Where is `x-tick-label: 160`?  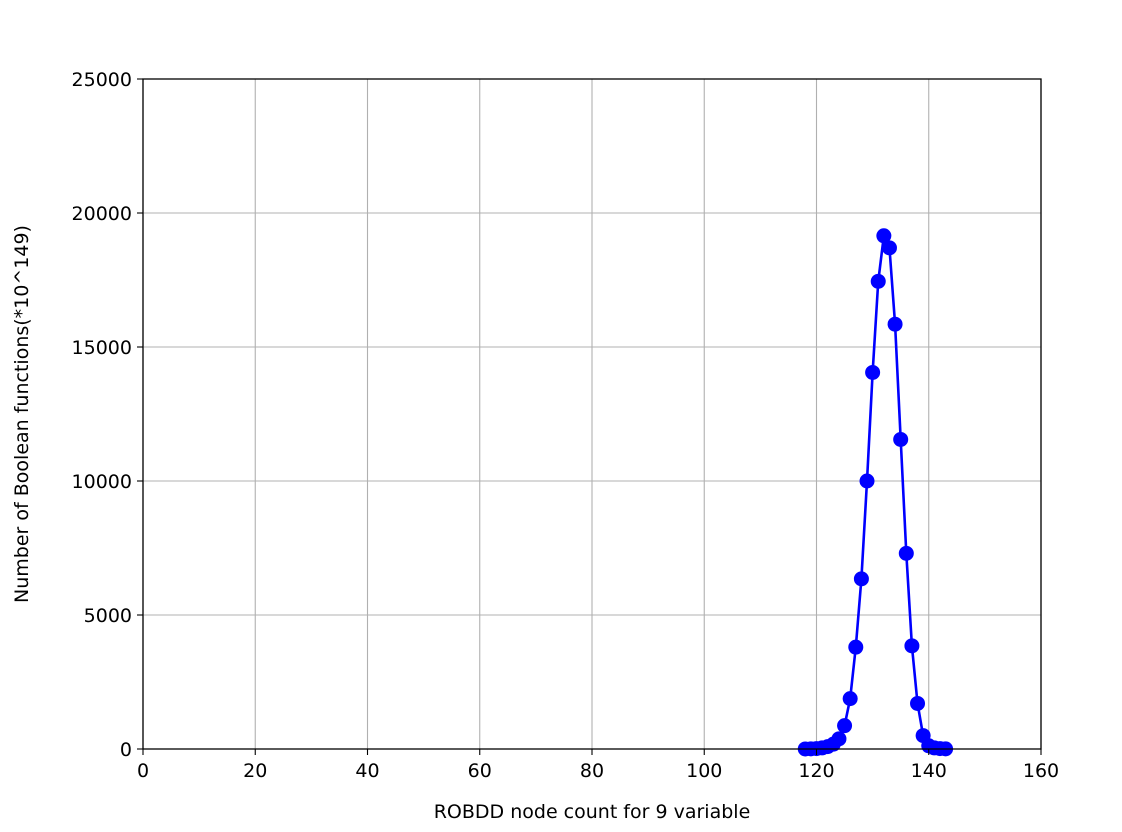
x-tick-label: 160 is located at coordinates (1041, 771).